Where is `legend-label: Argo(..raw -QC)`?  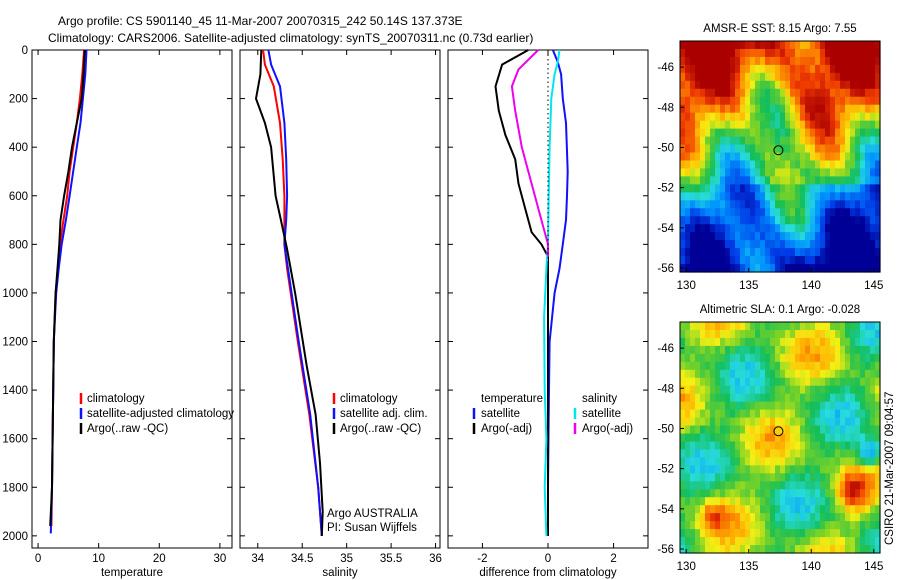 legend-label: Argo(..raw -QC) is located at coordinates (127, 429).